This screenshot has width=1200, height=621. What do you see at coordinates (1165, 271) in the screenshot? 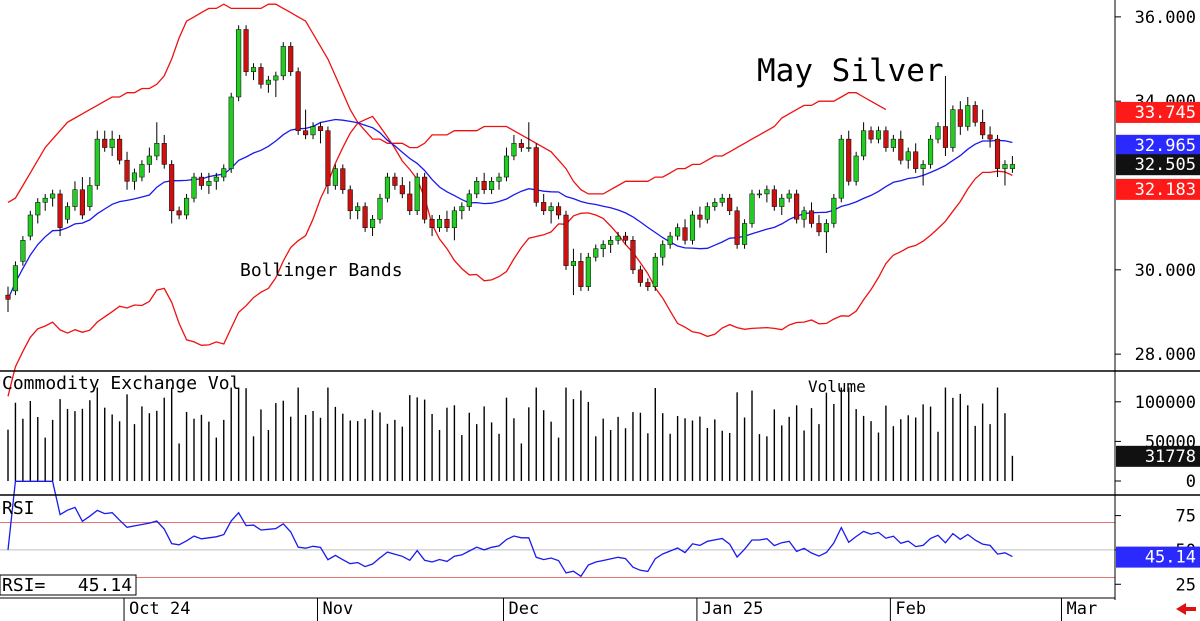
I see `price-tick-label: 30.000` at bounding box center [1165, 271].